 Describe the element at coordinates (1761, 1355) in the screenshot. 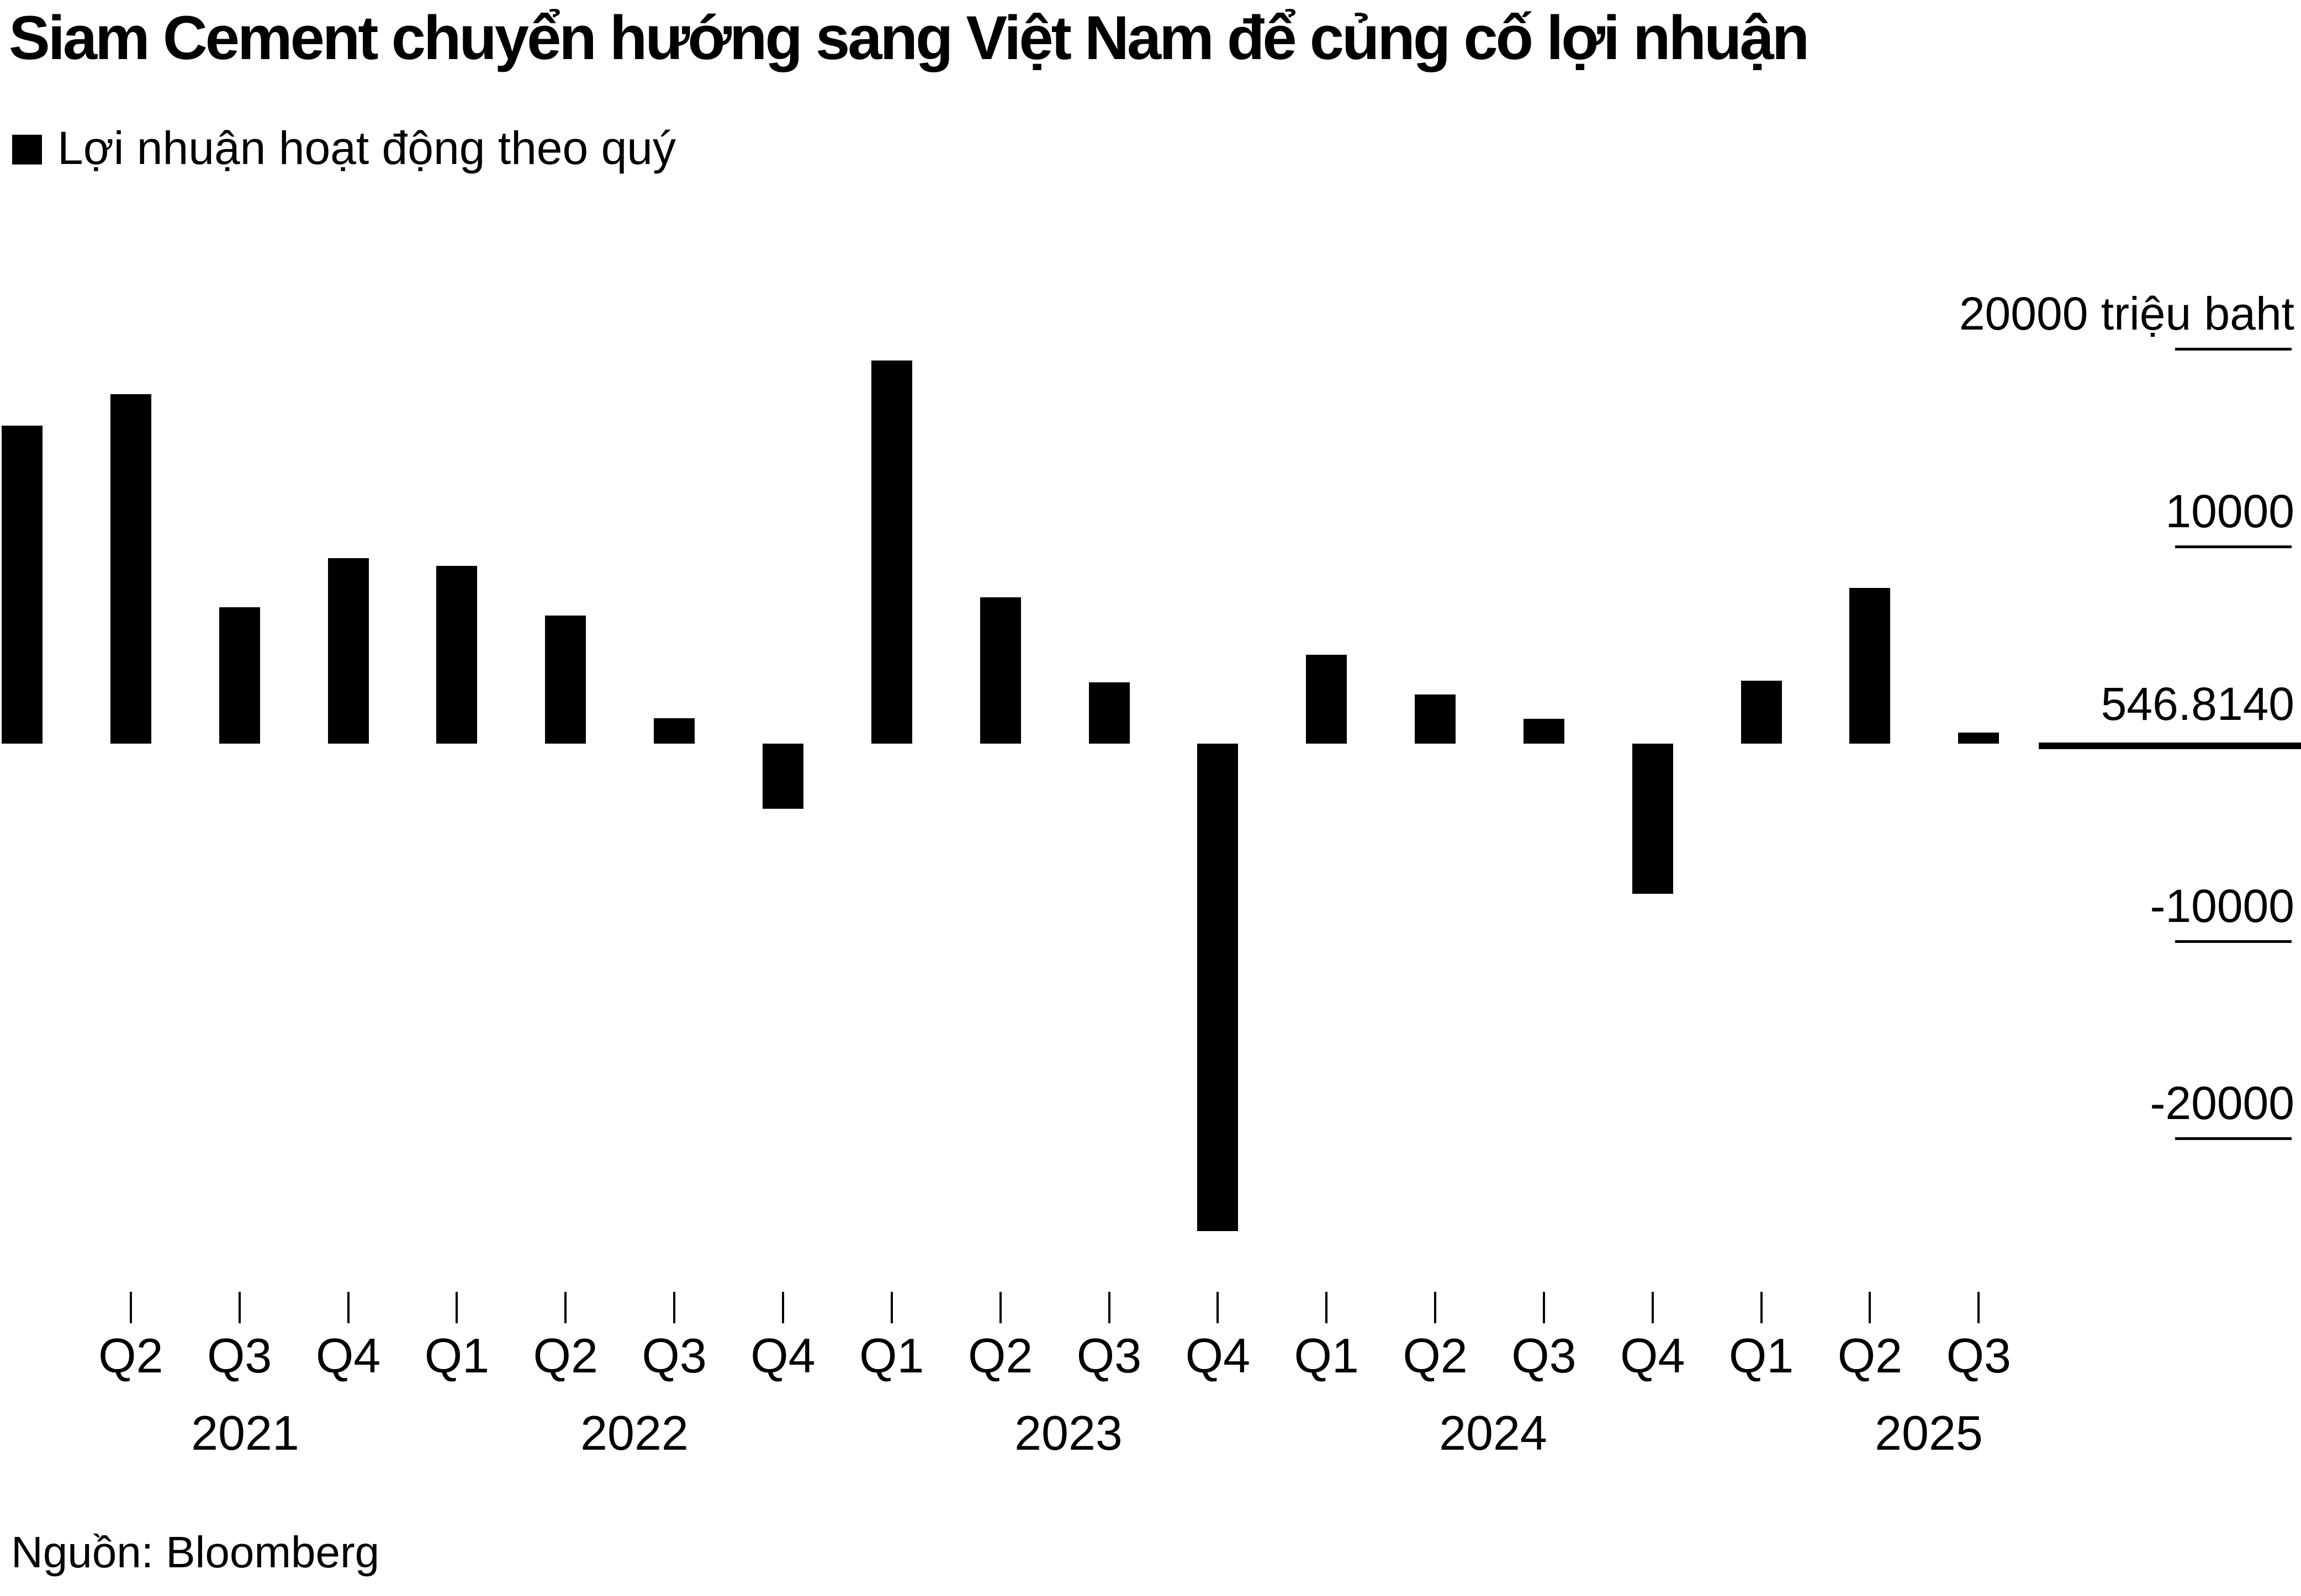

I see `x-axis-label-q1-15: Q1` at that location.